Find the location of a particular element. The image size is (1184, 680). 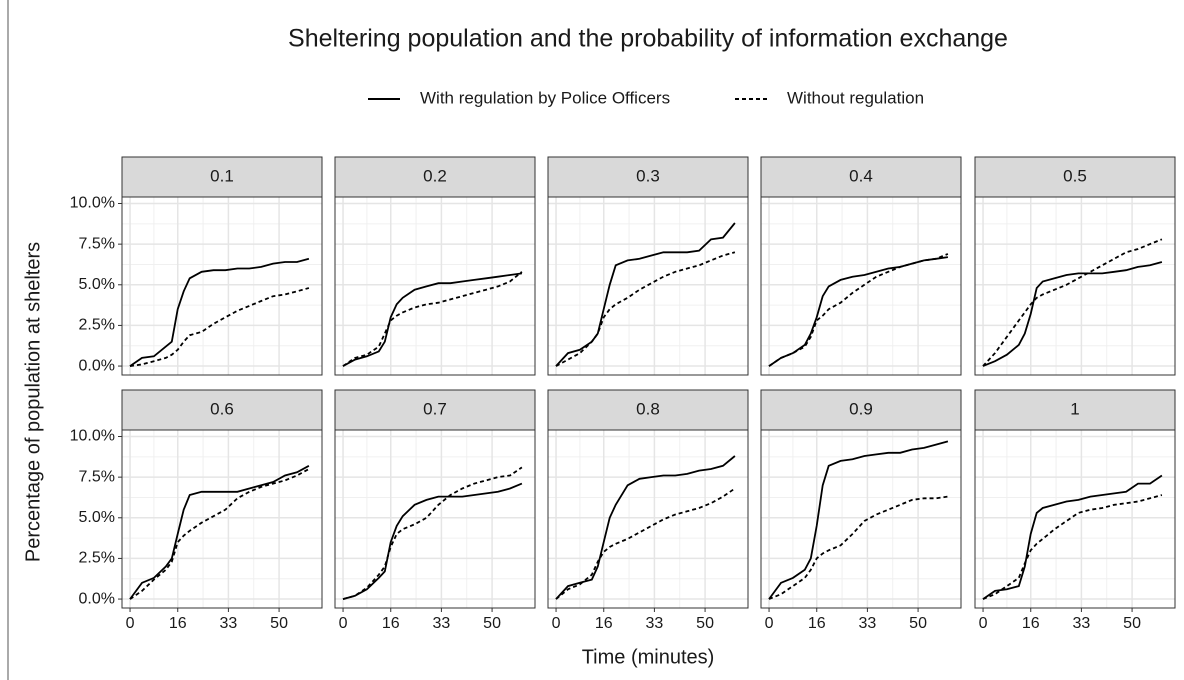

strip-label: 0.5 is located at coordinates (1075, 175).